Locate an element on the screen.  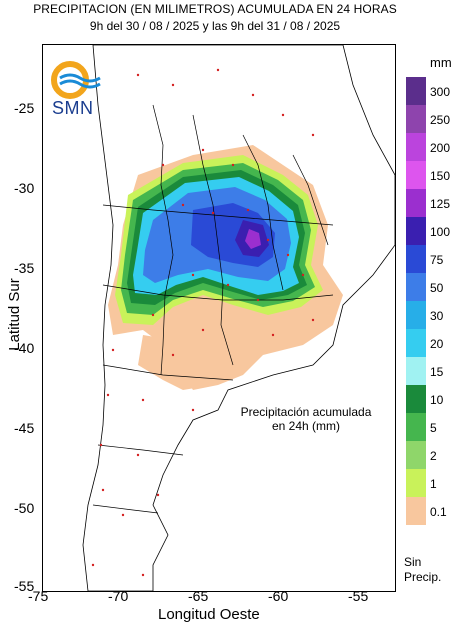
x-tick-4: -60 is located at coordinates (278, 596).